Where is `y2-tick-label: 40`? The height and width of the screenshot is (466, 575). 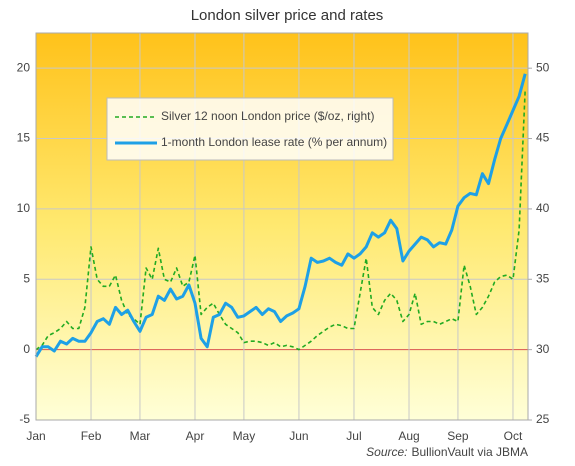 y2-tick-label: 40 is located at coordinates (543, 208).